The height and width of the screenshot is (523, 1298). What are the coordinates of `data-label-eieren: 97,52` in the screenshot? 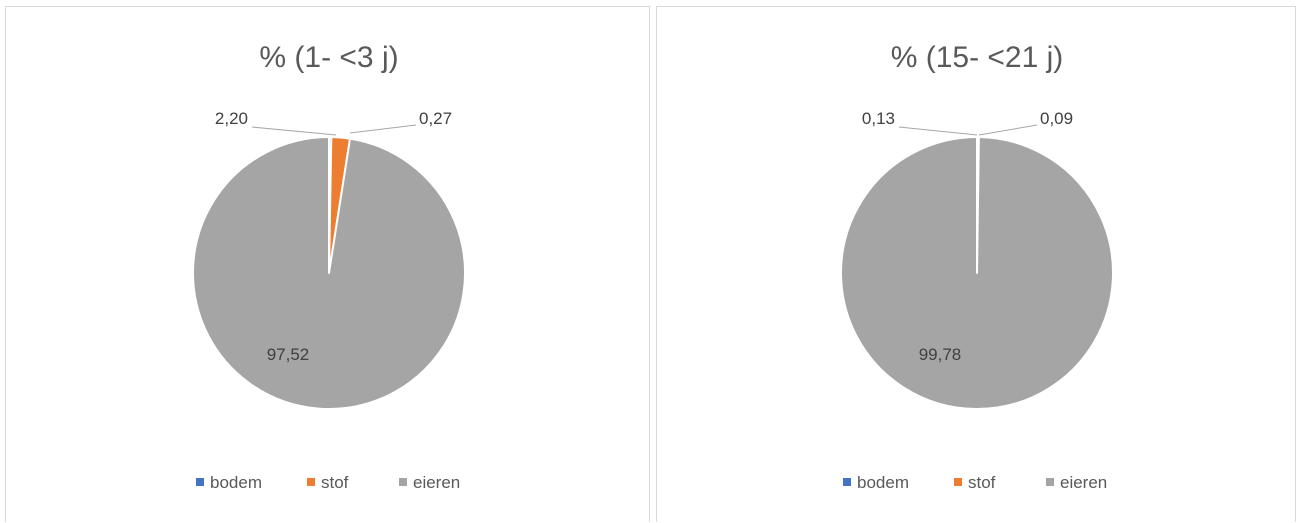 It's located at (288, 354).